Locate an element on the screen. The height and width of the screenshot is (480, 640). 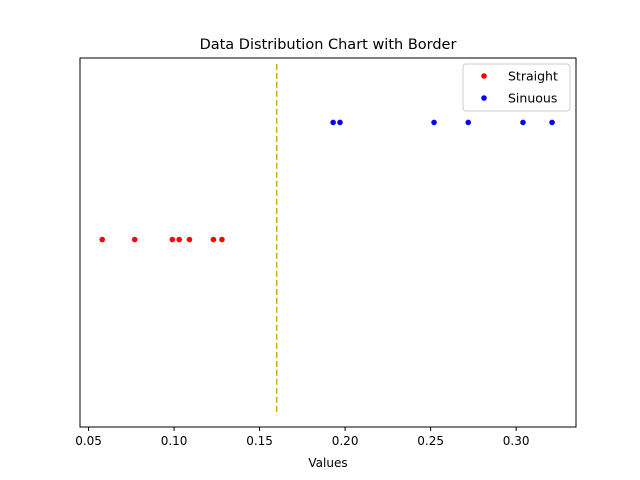
x-tick-label: 0.25 is located at coordinates (430, 441).